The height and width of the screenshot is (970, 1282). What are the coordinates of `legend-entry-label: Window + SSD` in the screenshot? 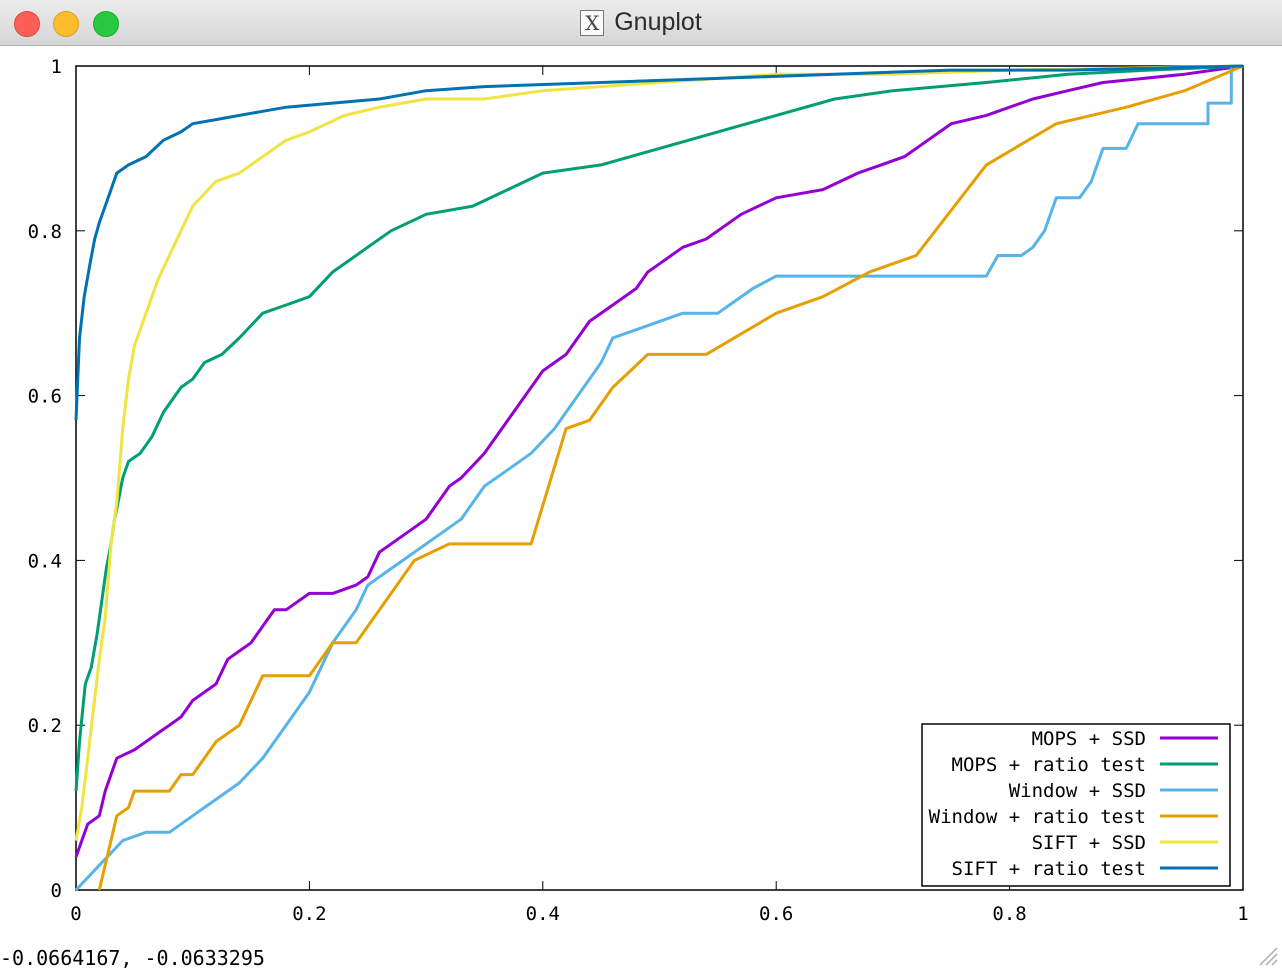 It's located at (1077, 791).